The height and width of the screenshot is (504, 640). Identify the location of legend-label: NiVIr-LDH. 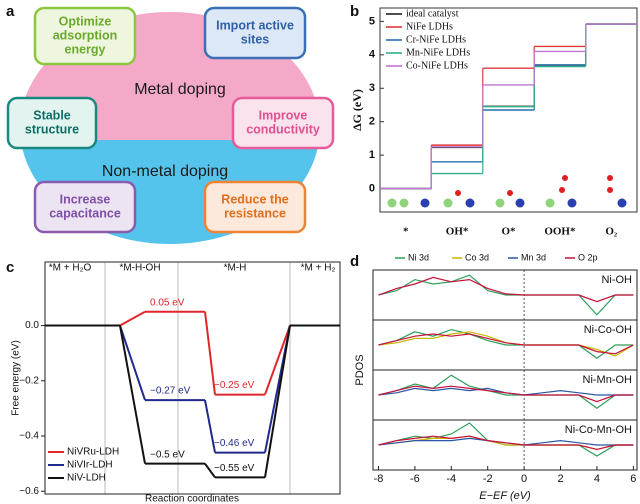
(90, 465).